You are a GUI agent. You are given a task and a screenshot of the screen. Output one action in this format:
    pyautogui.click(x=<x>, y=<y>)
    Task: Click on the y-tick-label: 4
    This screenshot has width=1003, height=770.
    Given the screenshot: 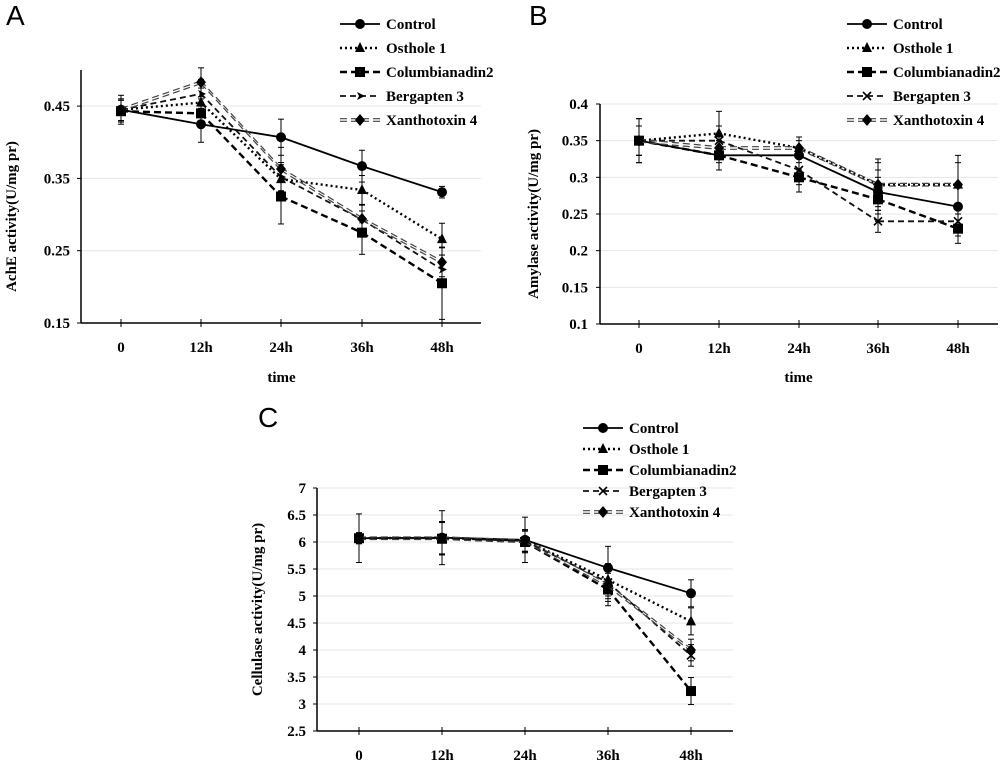 What is the action you would take?
    pyautogui.click(x=303, y=651)
    